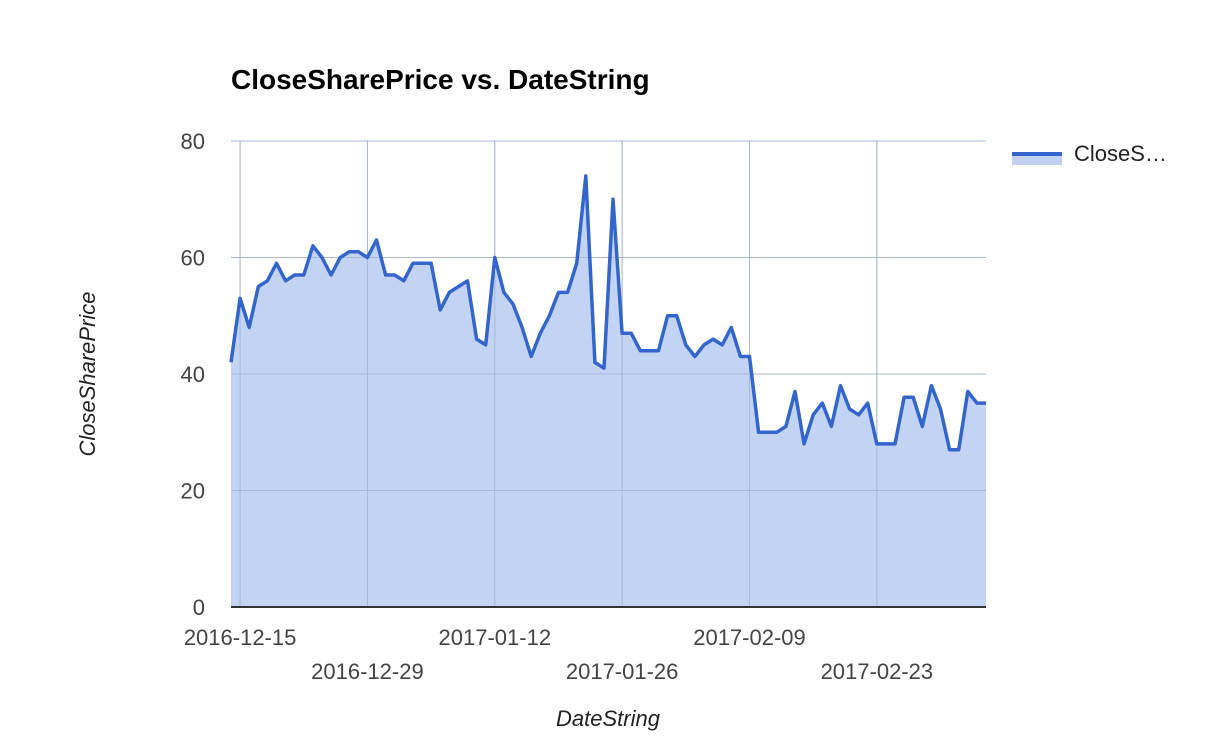  What do you see at coordinates (193, 374) in the screenshot?
I see `y-tick-label: 40` at bounding box center [193, 374].